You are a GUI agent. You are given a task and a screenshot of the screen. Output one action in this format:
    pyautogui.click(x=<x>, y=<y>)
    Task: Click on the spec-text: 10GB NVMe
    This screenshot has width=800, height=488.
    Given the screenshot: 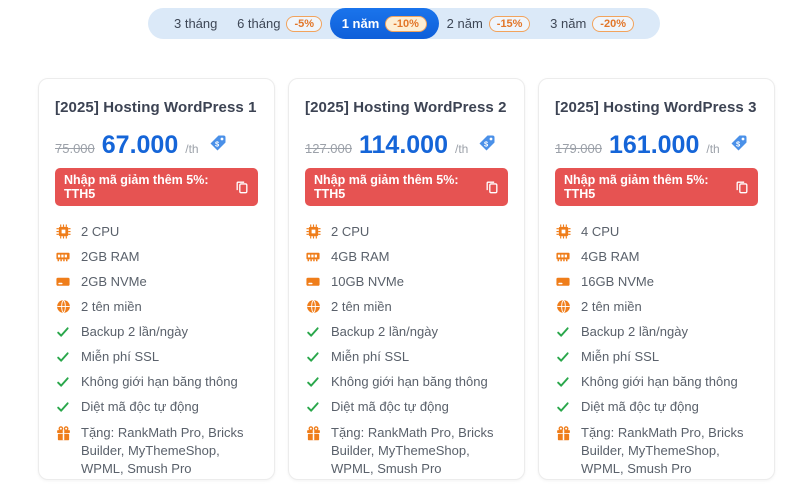 What is the action you would take?
    pyautogui.click(x=367, y=281)
    